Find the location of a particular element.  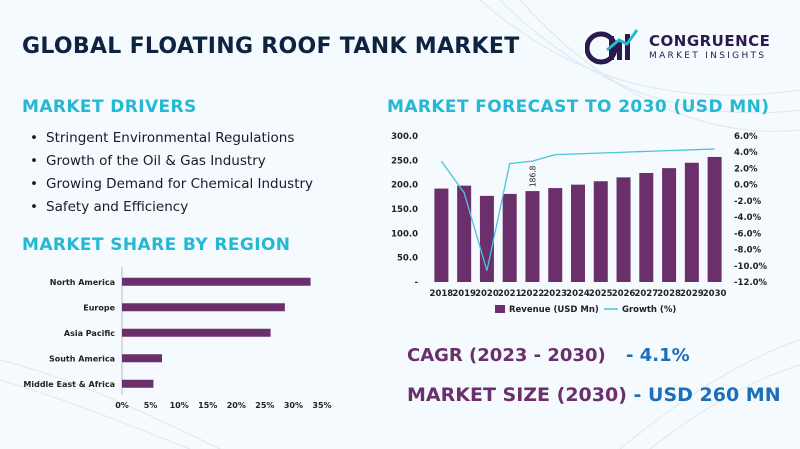

x-tick-label: 35% is located at coordinates (321, 405).